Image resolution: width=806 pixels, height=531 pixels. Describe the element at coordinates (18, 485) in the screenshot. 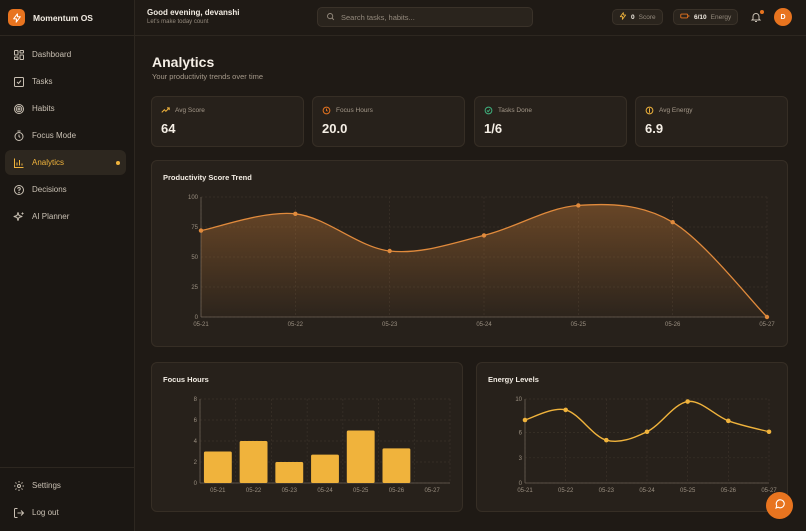

I see `gear-icon` at that location.